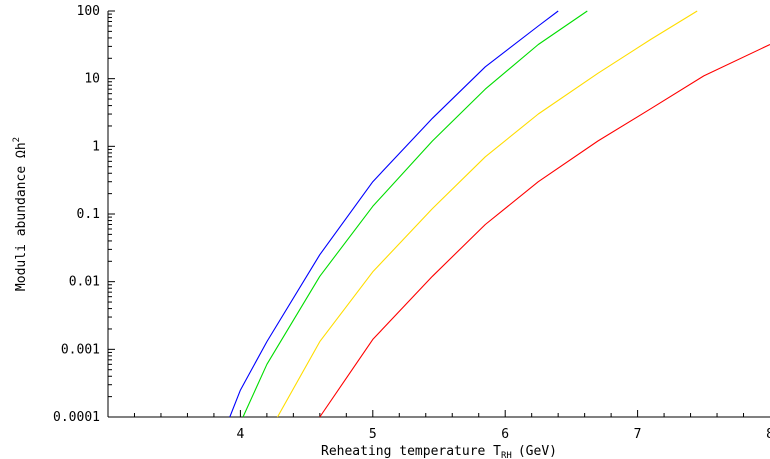 The width and height of the screenshot is (770, 459). Describe the element at coordinates (768, 434) in the screenshot. I see `x-tick-label: 8` at that location.